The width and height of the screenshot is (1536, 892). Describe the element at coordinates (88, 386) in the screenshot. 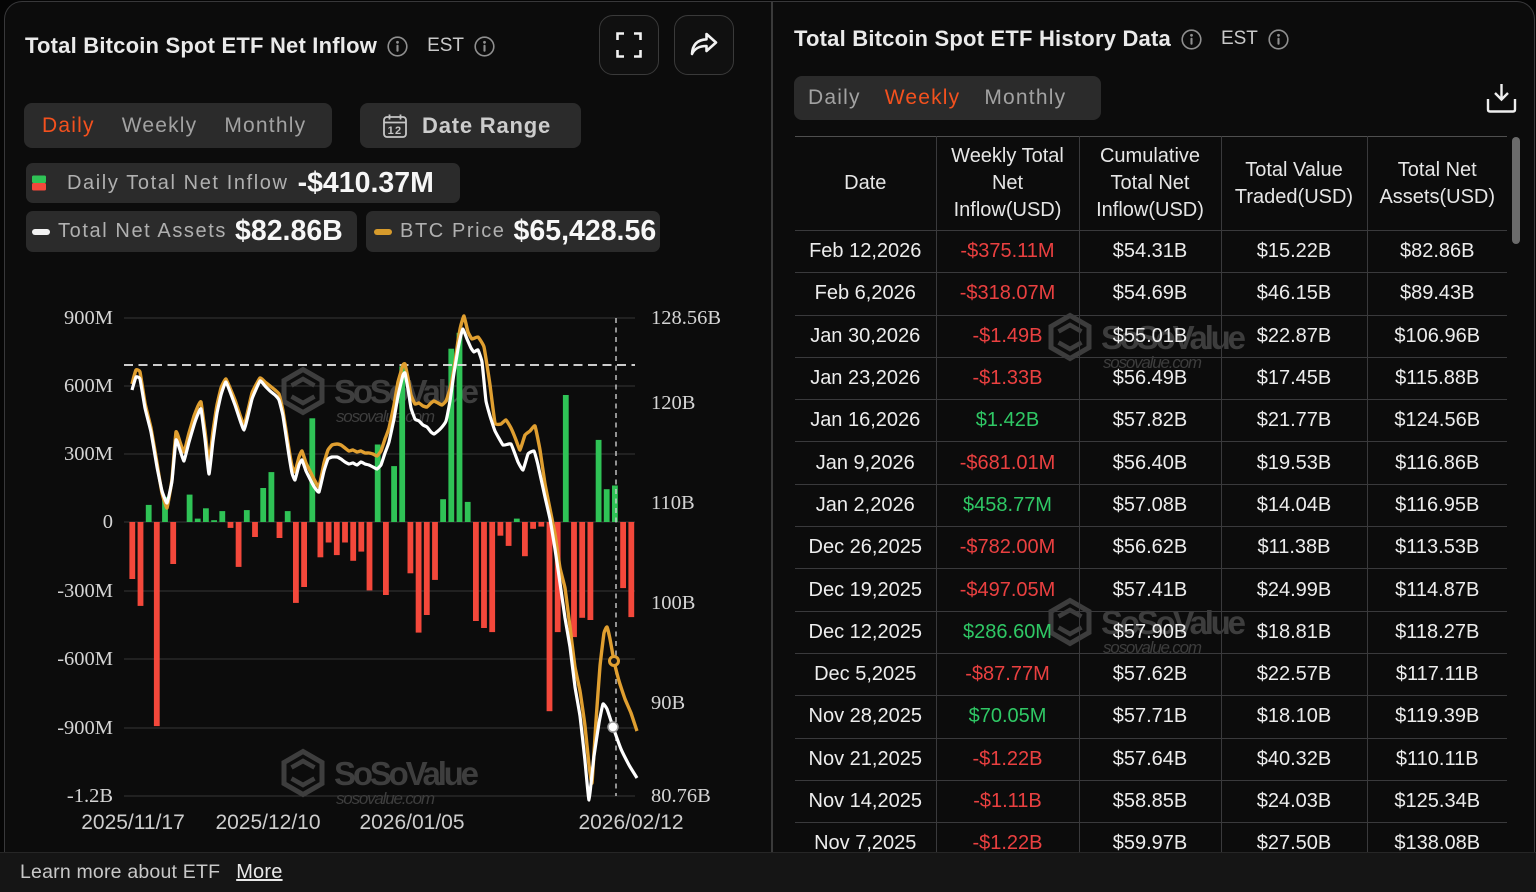

I see `svg-text: 600M` at that location.